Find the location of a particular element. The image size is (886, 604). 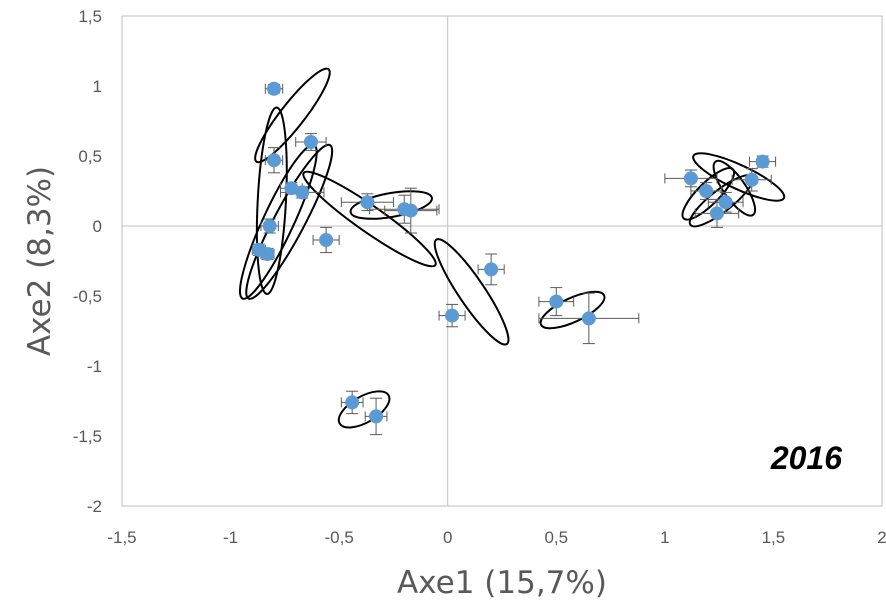

x-tick-label: 1,5 is located at coordinates (774, 537).